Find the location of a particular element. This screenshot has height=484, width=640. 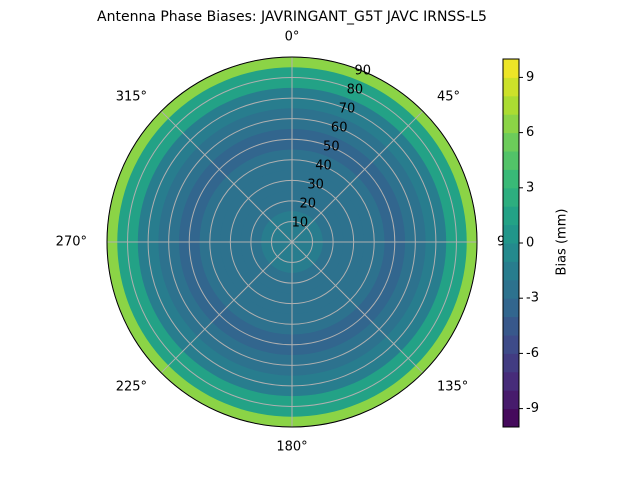

r-tick-label: 10 is located at coordinates (300, 223).